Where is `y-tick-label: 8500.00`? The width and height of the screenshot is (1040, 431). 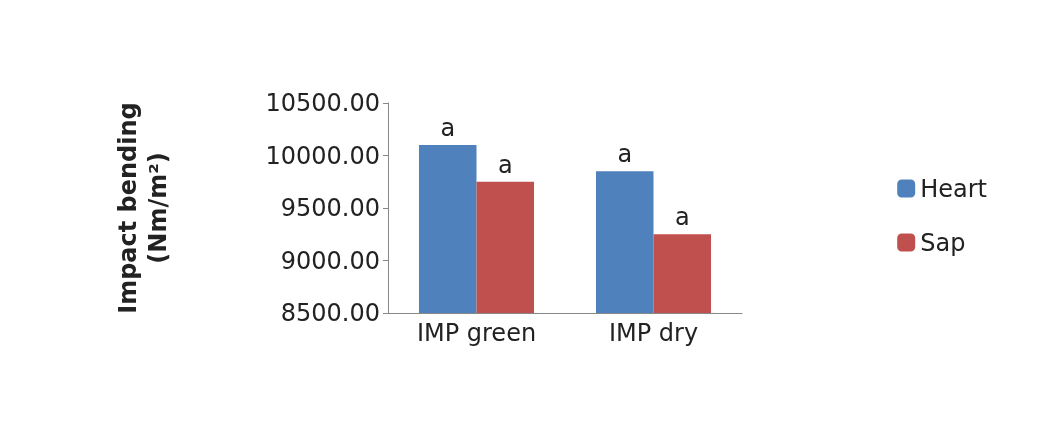
y-tick-label: 8500.00 is located at coordinates (330, 313).